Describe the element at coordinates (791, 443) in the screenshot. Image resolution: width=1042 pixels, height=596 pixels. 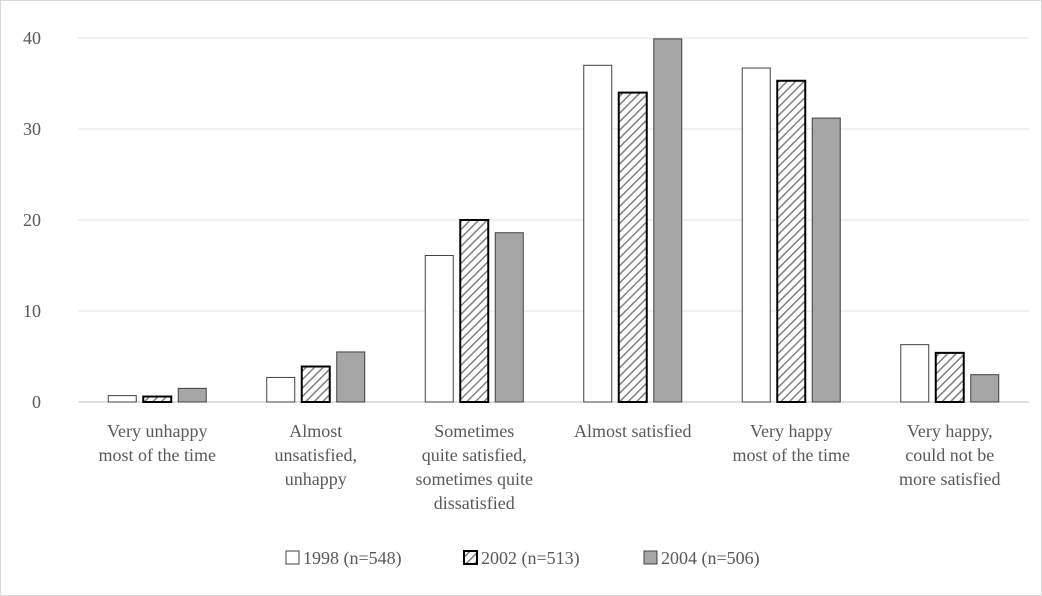
I see `category-label: Very happy most of the time` at that location.